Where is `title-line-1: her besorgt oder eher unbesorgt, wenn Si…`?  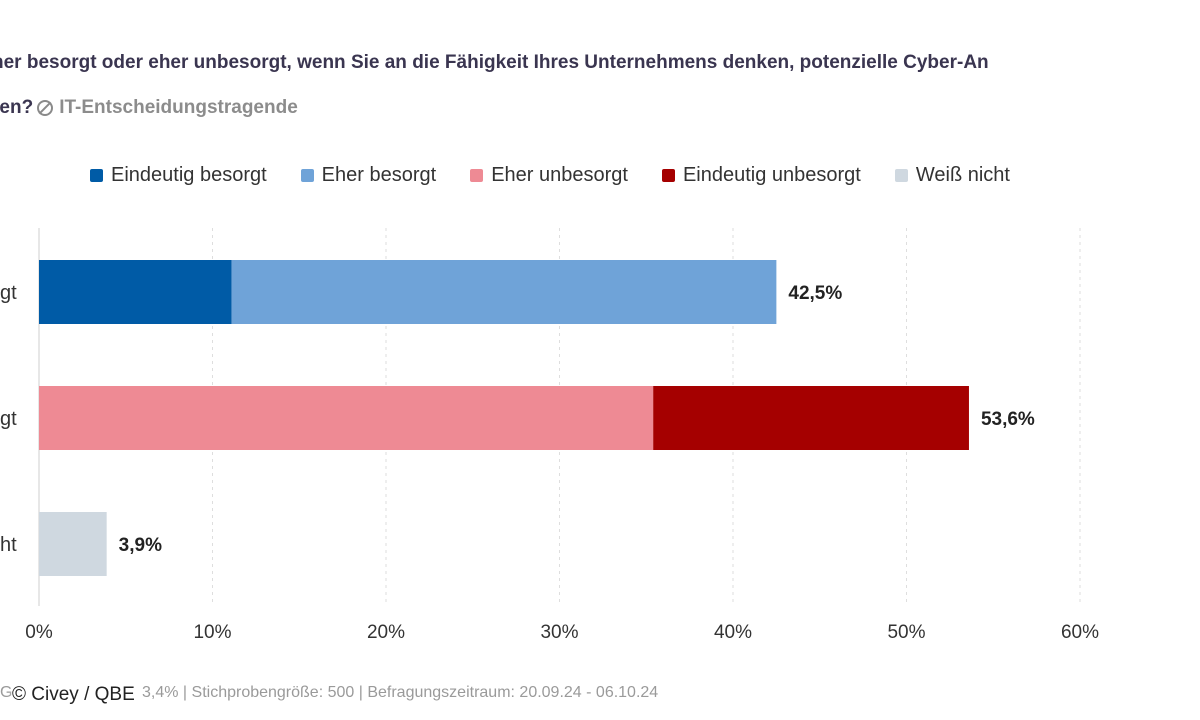 title-line-1: her besorgt oder eher unbesorgt, wenn Si… is located at coordinates (494, 62).